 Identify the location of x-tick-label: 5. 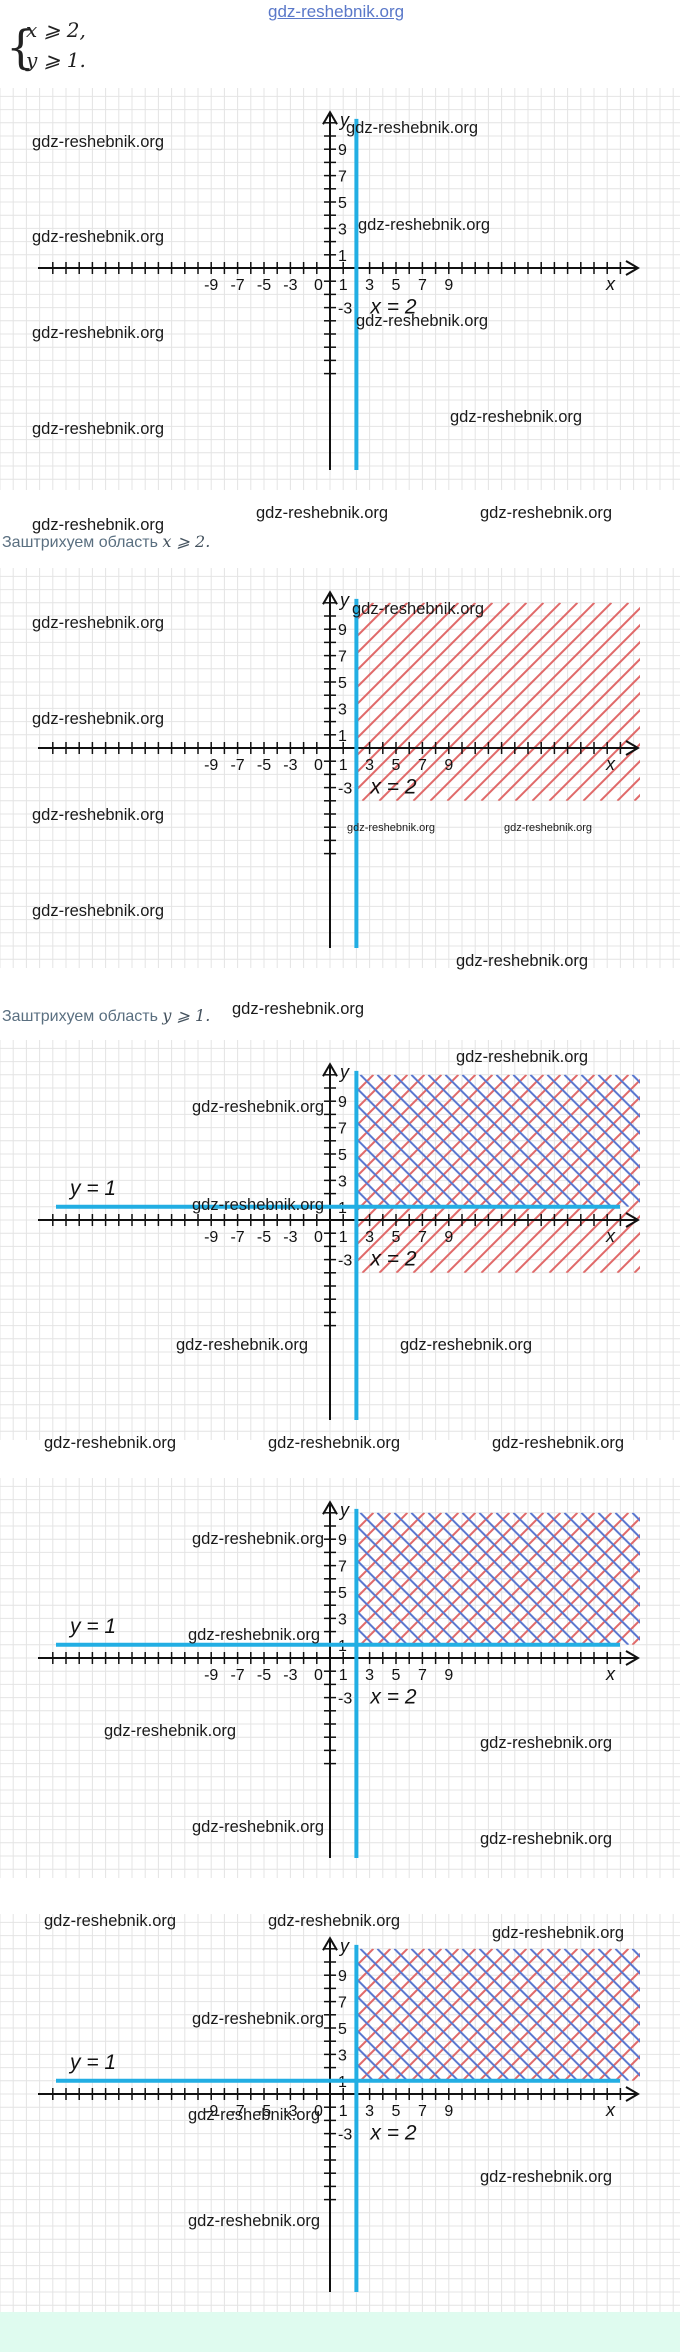
(396, 2111).